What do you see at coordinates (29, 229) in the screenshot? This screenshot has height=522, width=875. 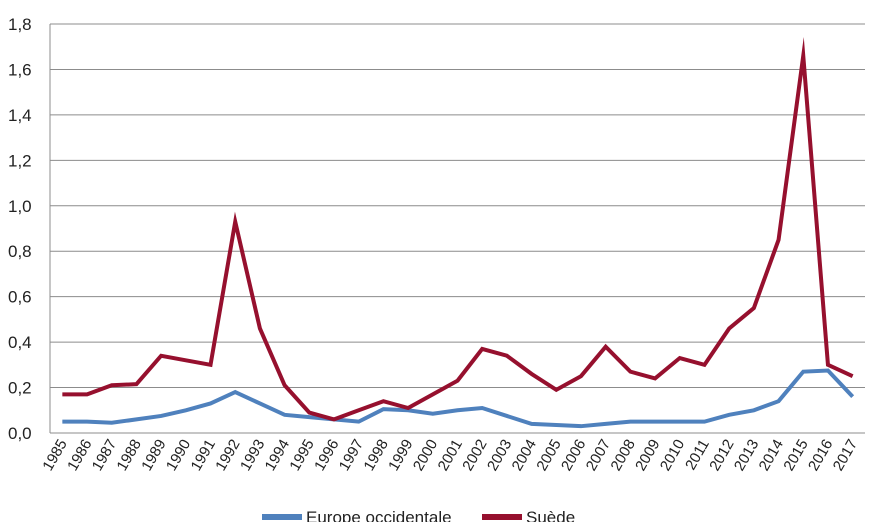 I see `y-axis: 0,0 0,2 0,4 0,6 0,8 1,0 1,2 1,4 1,6 1,8` at bounding box center [29, 229].